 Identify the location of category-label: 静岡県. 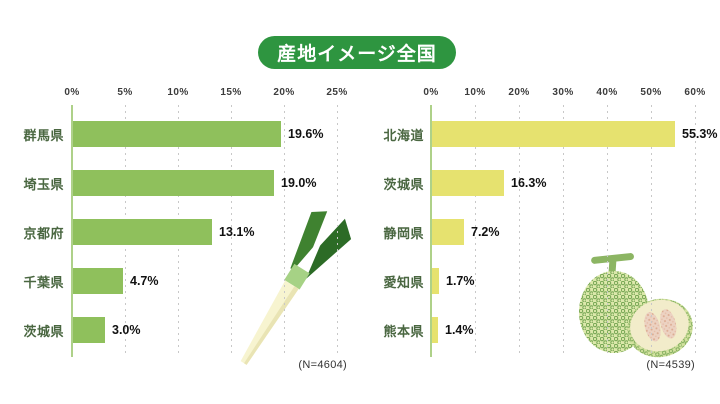
(403, 233).